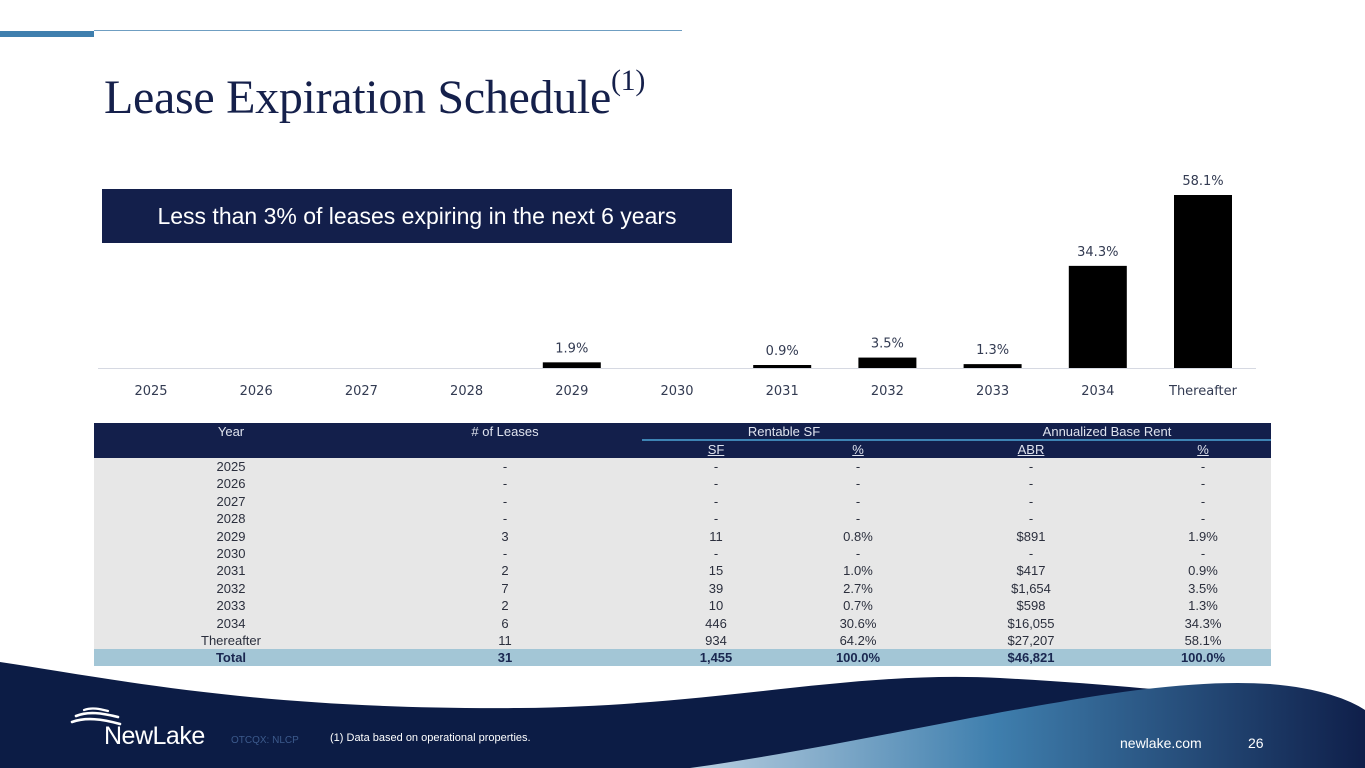 The height and width of the screenshot is (768, 1365). Describe the element at coordinates (505, 640) in the screenshot. I see `cell-leases: 11` at that location.